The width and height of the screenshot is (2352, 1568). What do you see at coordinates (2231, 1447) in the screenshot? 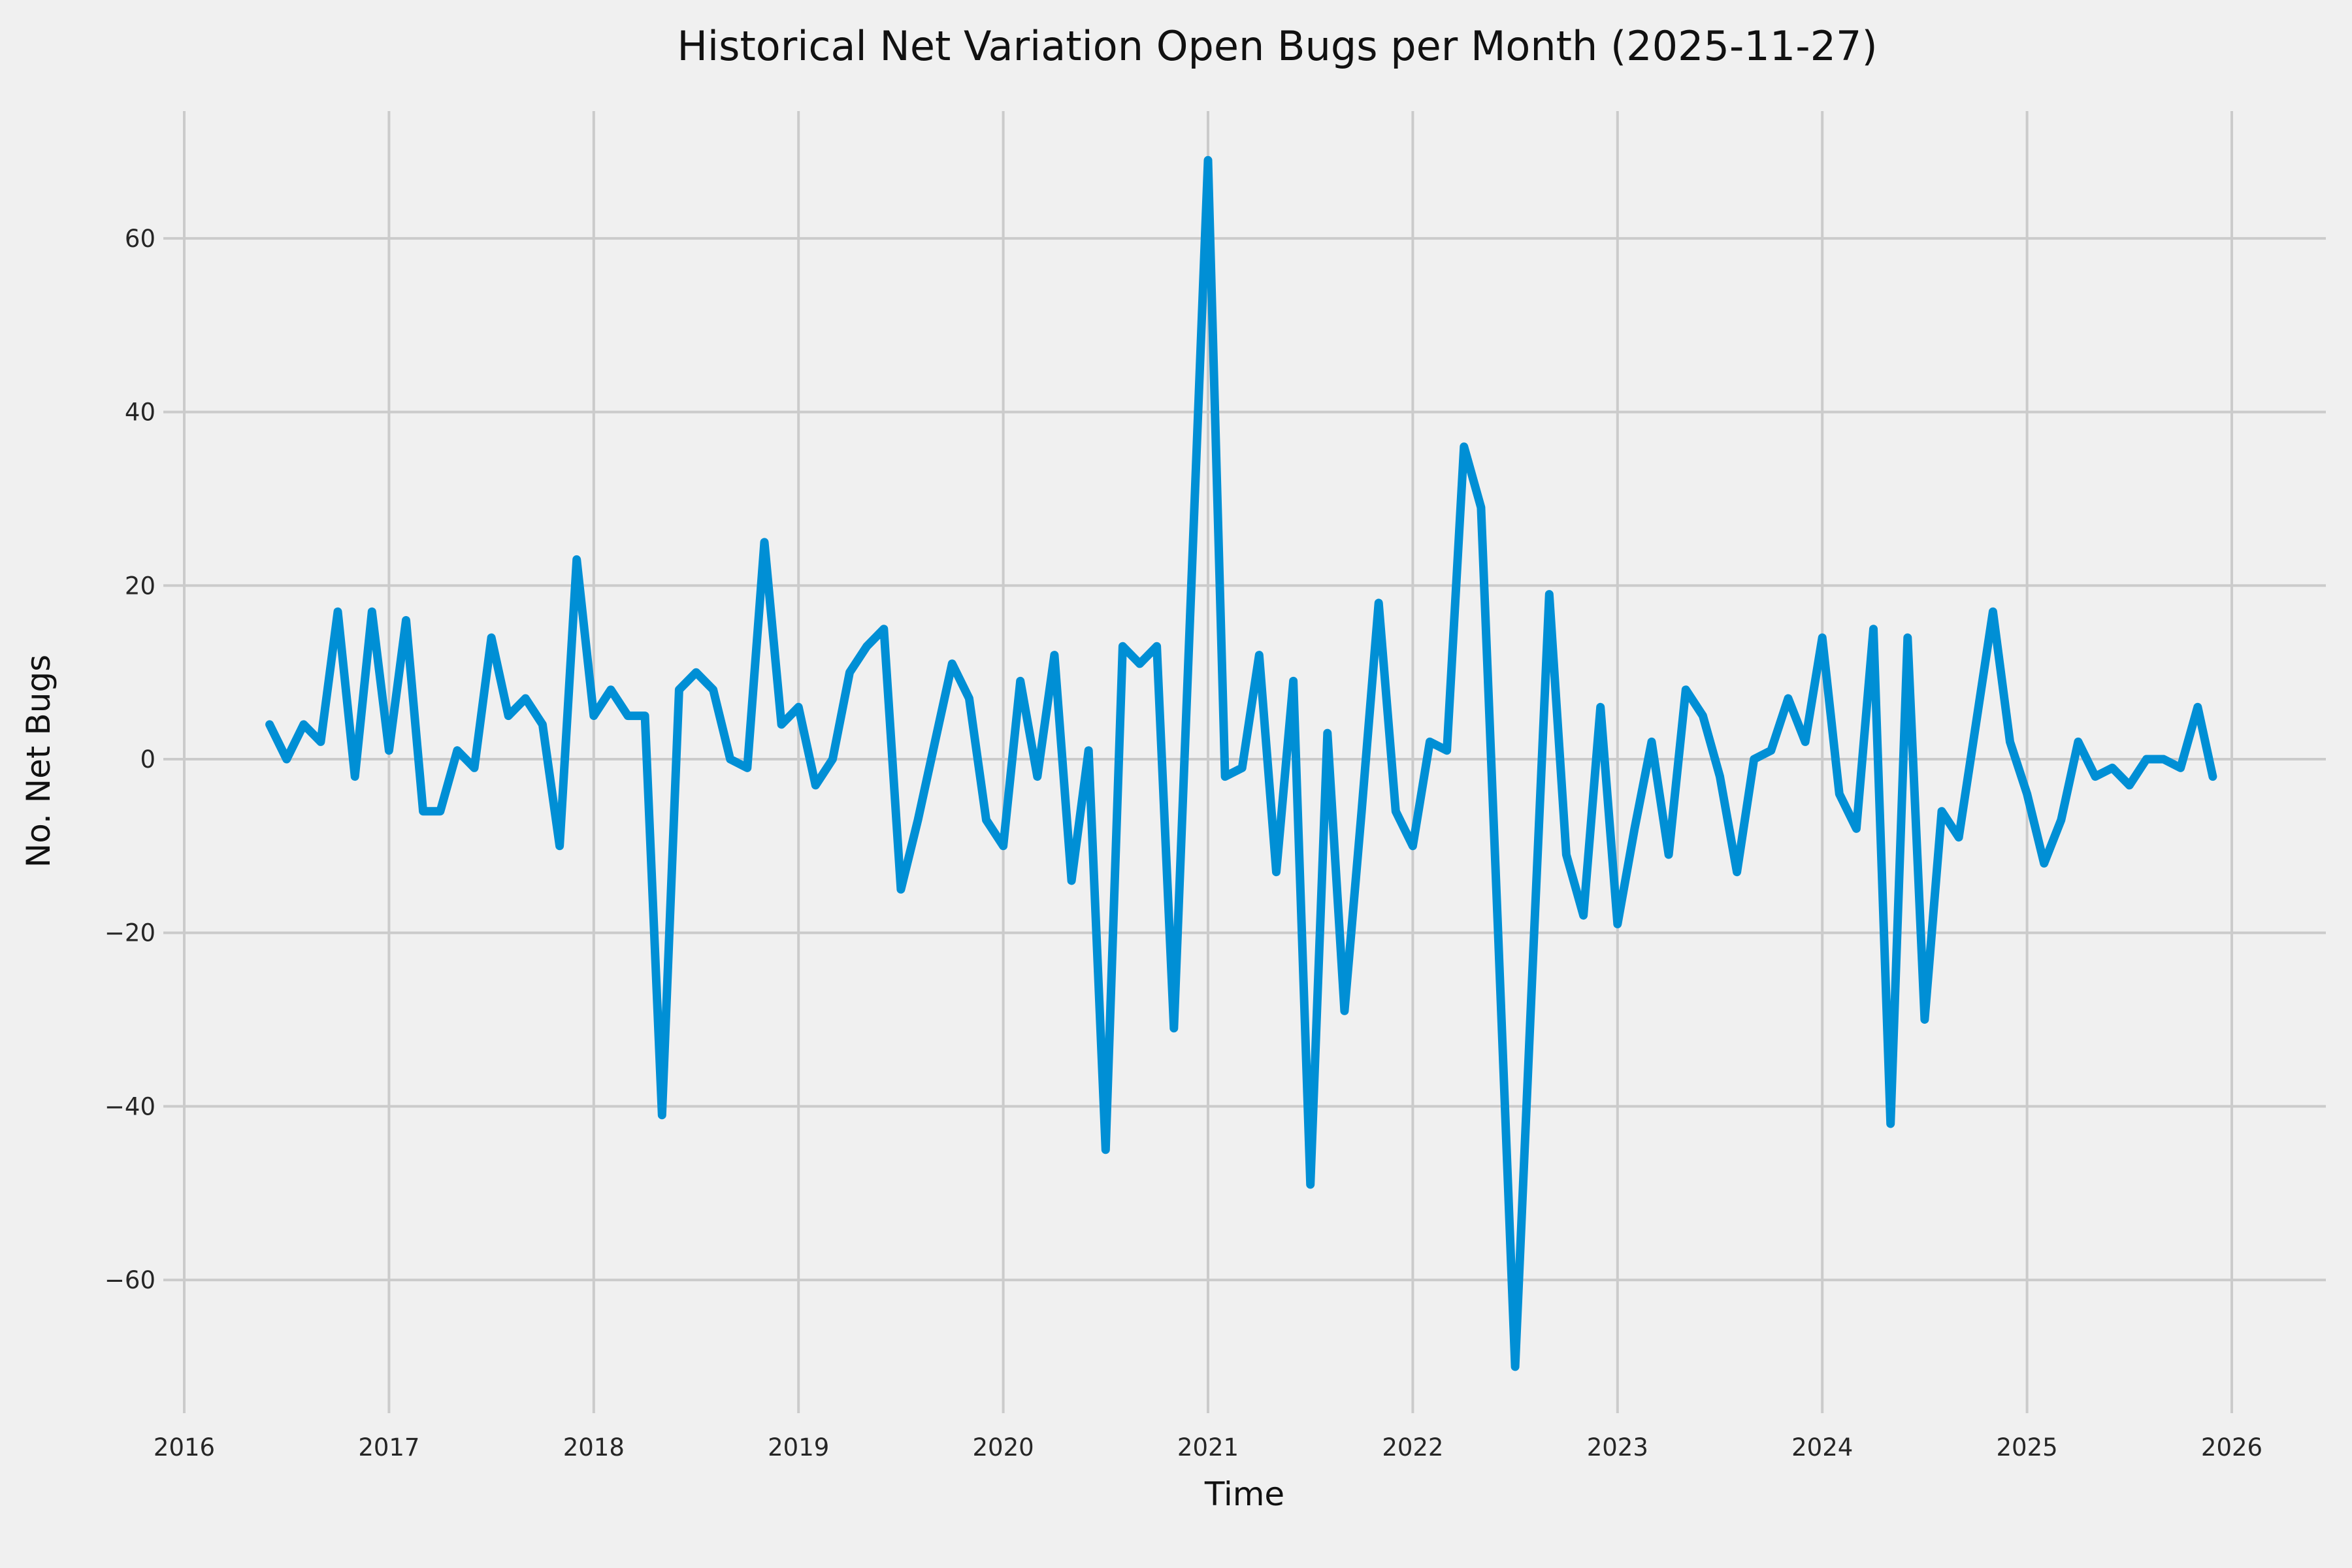
I see `x-tick-label: 2026` at bounding box center [2231, 1447].